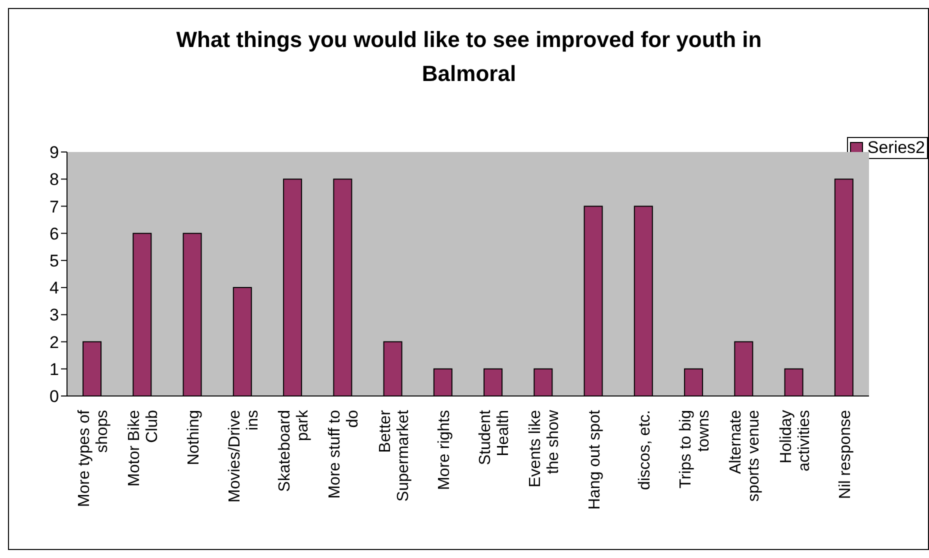 The image size is (929, 558). Describe the element at coordinates (595, 459) in the screenshot. I see `x-tick-label: Hang out spot` at that location.